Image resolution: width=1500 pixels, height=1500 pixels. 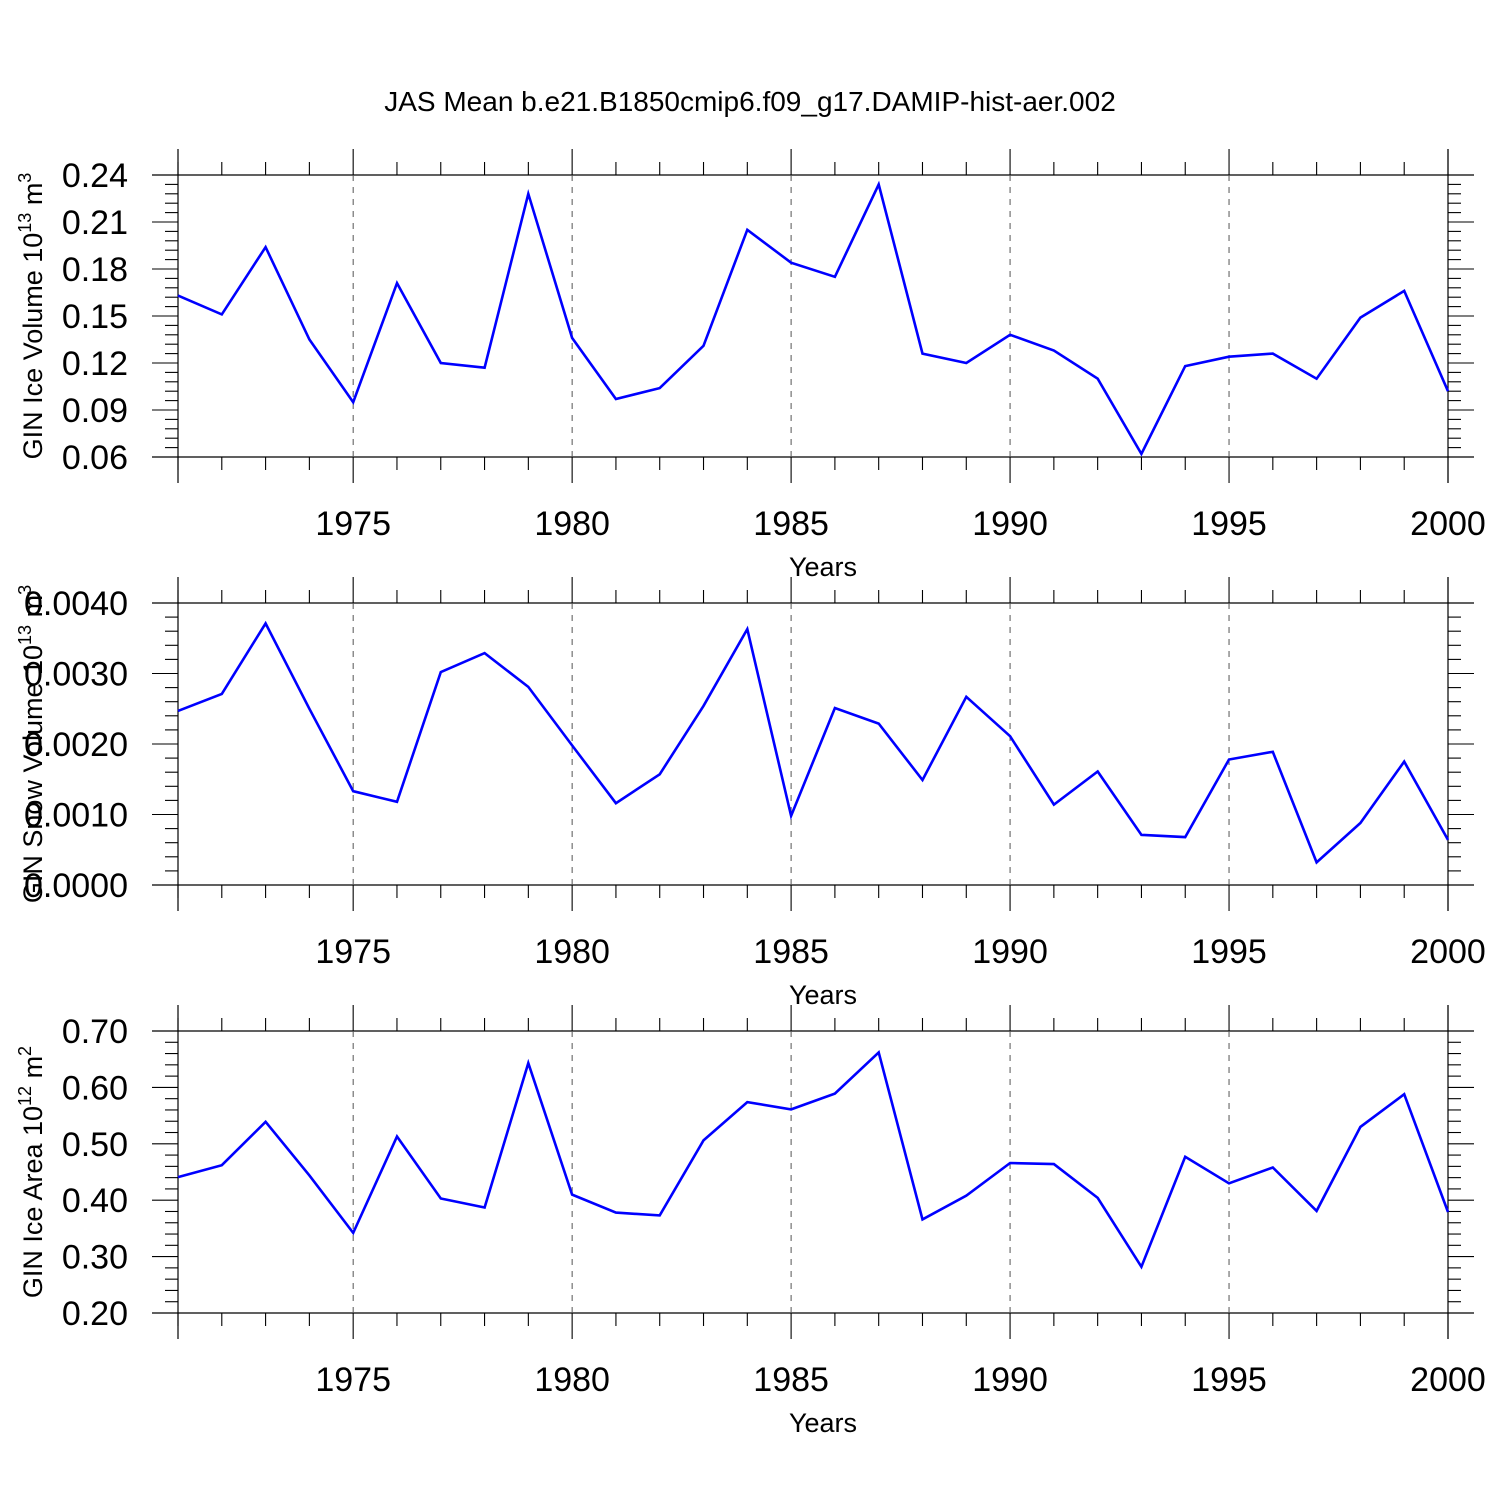 What do you see at coordinates (95, 1032) in the screenshot?
I see `y-tick-label-0.70: 0.70` at bounding box center [95, 1032].